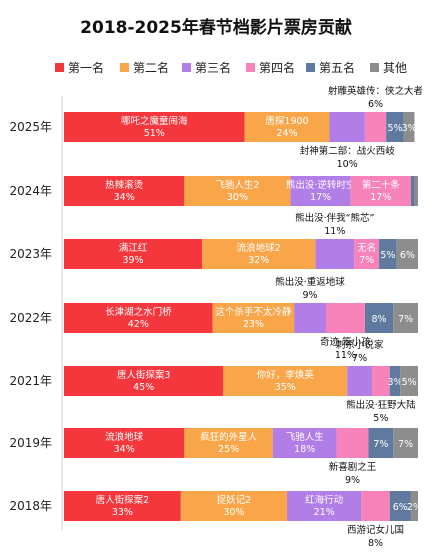 This screenshot has height=556, width=433. What do you see at coordinates (324, 500) in the screenshot?
I see `bar-data-label: 红海行动` at bounding box center [324, 500].